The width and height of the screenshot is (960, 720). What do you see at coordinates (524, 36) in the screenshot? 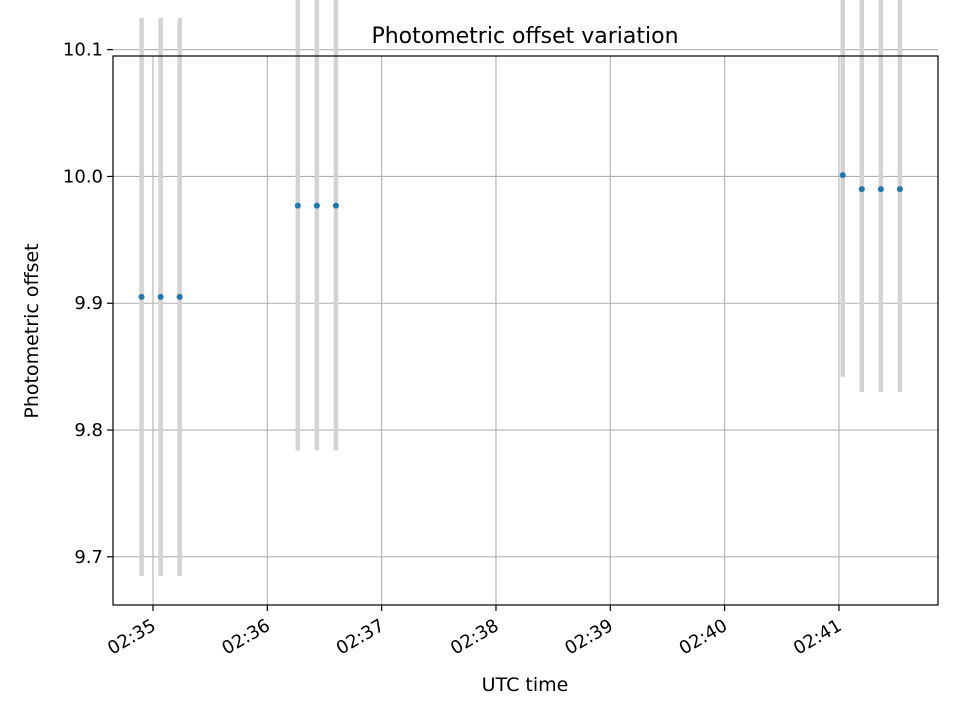
I see `chart-title: Photometric offset variation` at bounding box center [524, 36].